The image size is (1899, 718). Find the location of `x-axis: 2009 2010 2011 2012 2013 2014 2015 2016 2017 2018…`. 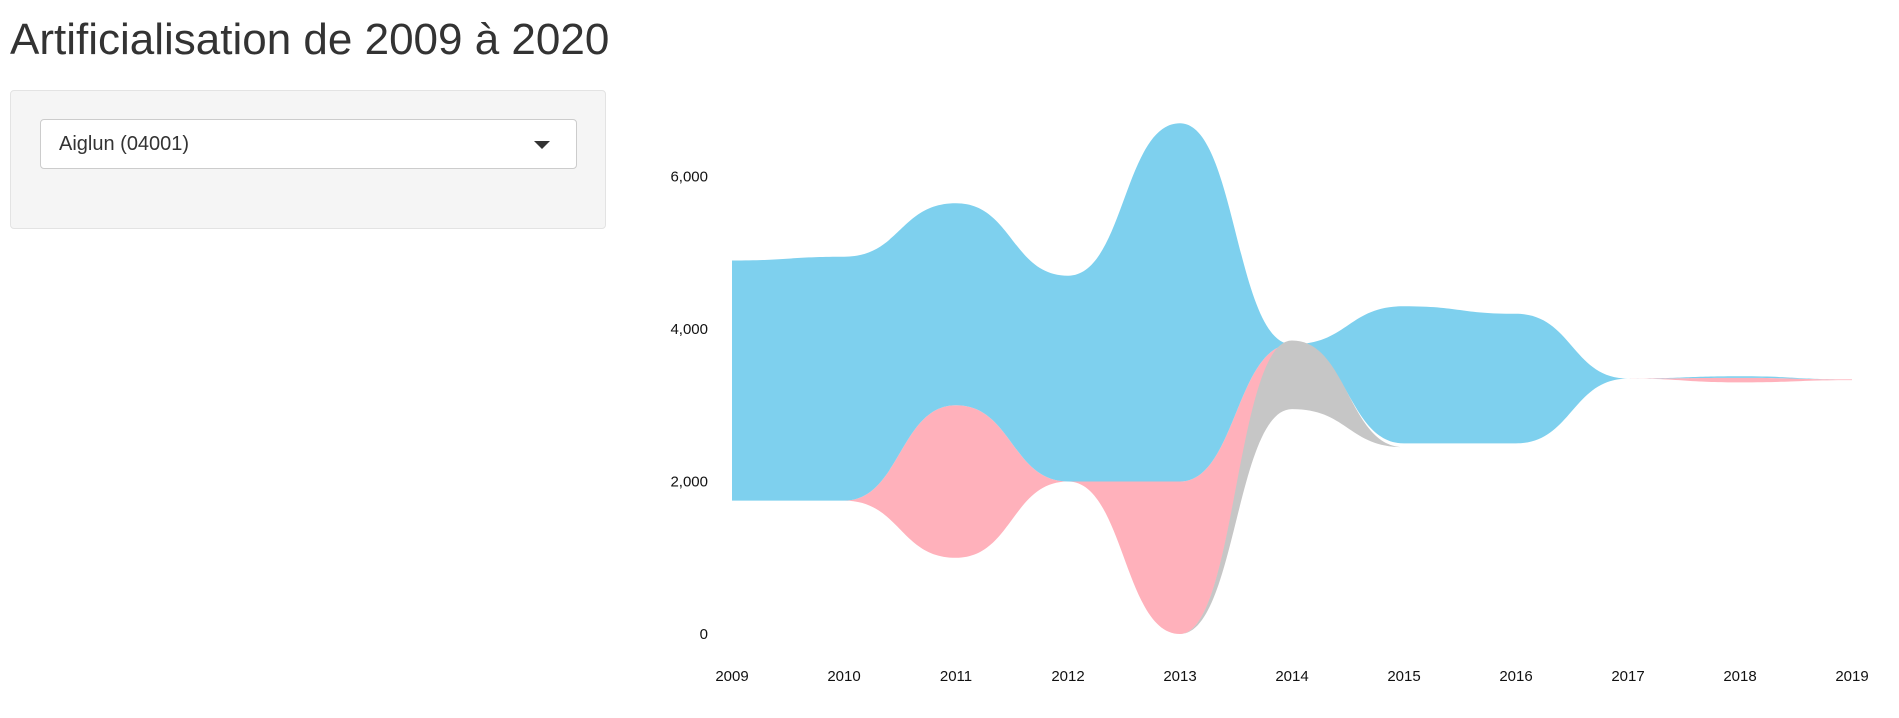

x-axis: 2009 2010 2011 2012 2013 2014 2015 2016 2017 2018… is located at coordinates (1291, 676).